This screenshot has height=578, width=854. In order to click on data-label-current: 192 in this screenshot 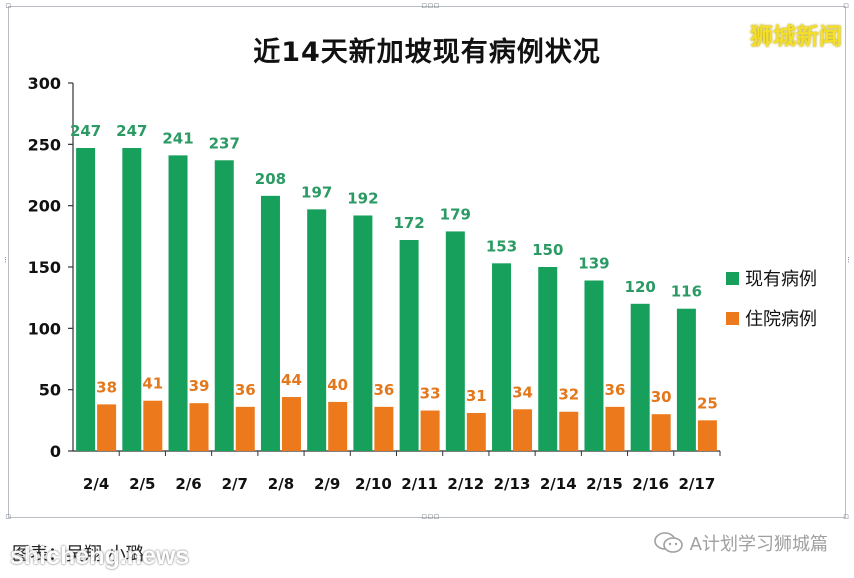, I will do `click(362, 198)`.